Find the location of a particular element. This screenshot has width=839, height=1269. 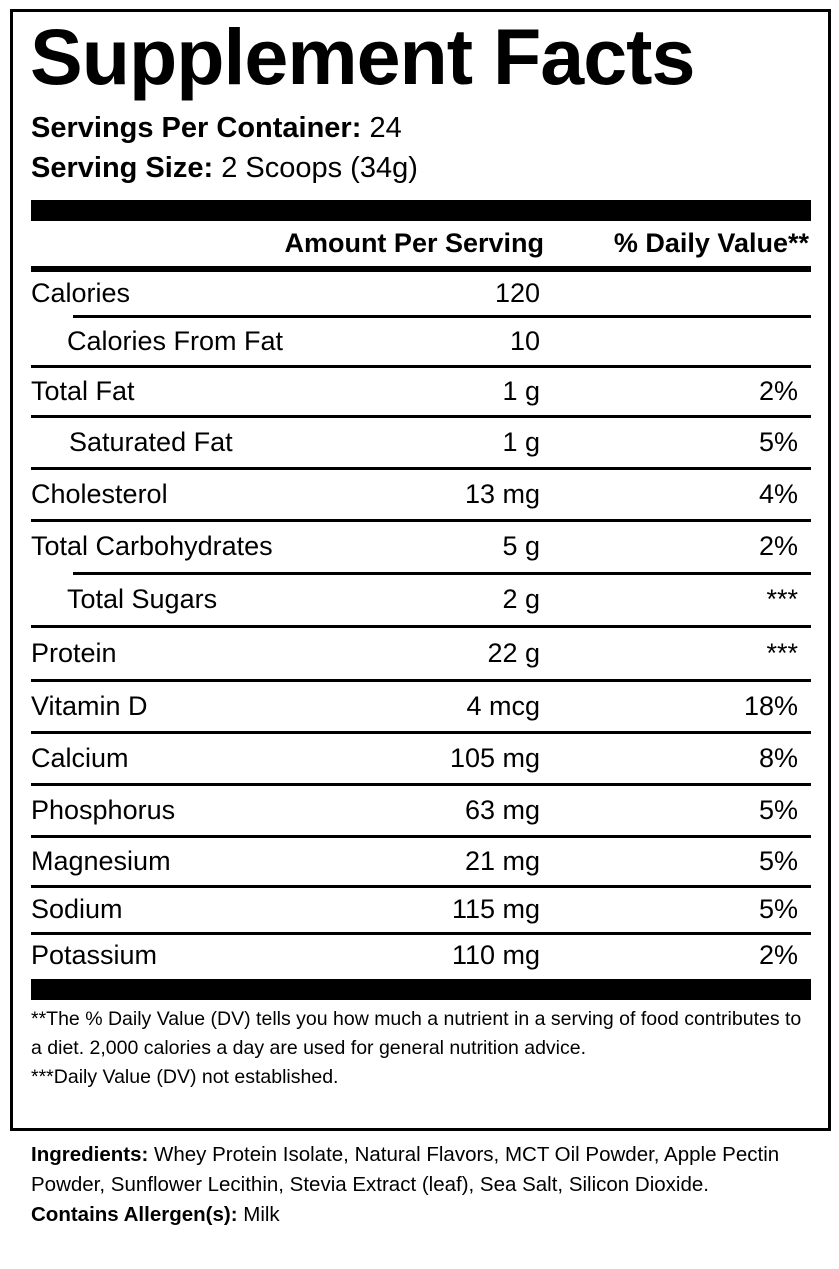

nutrient-amount: 2 g is located at coordinates (521, 599).